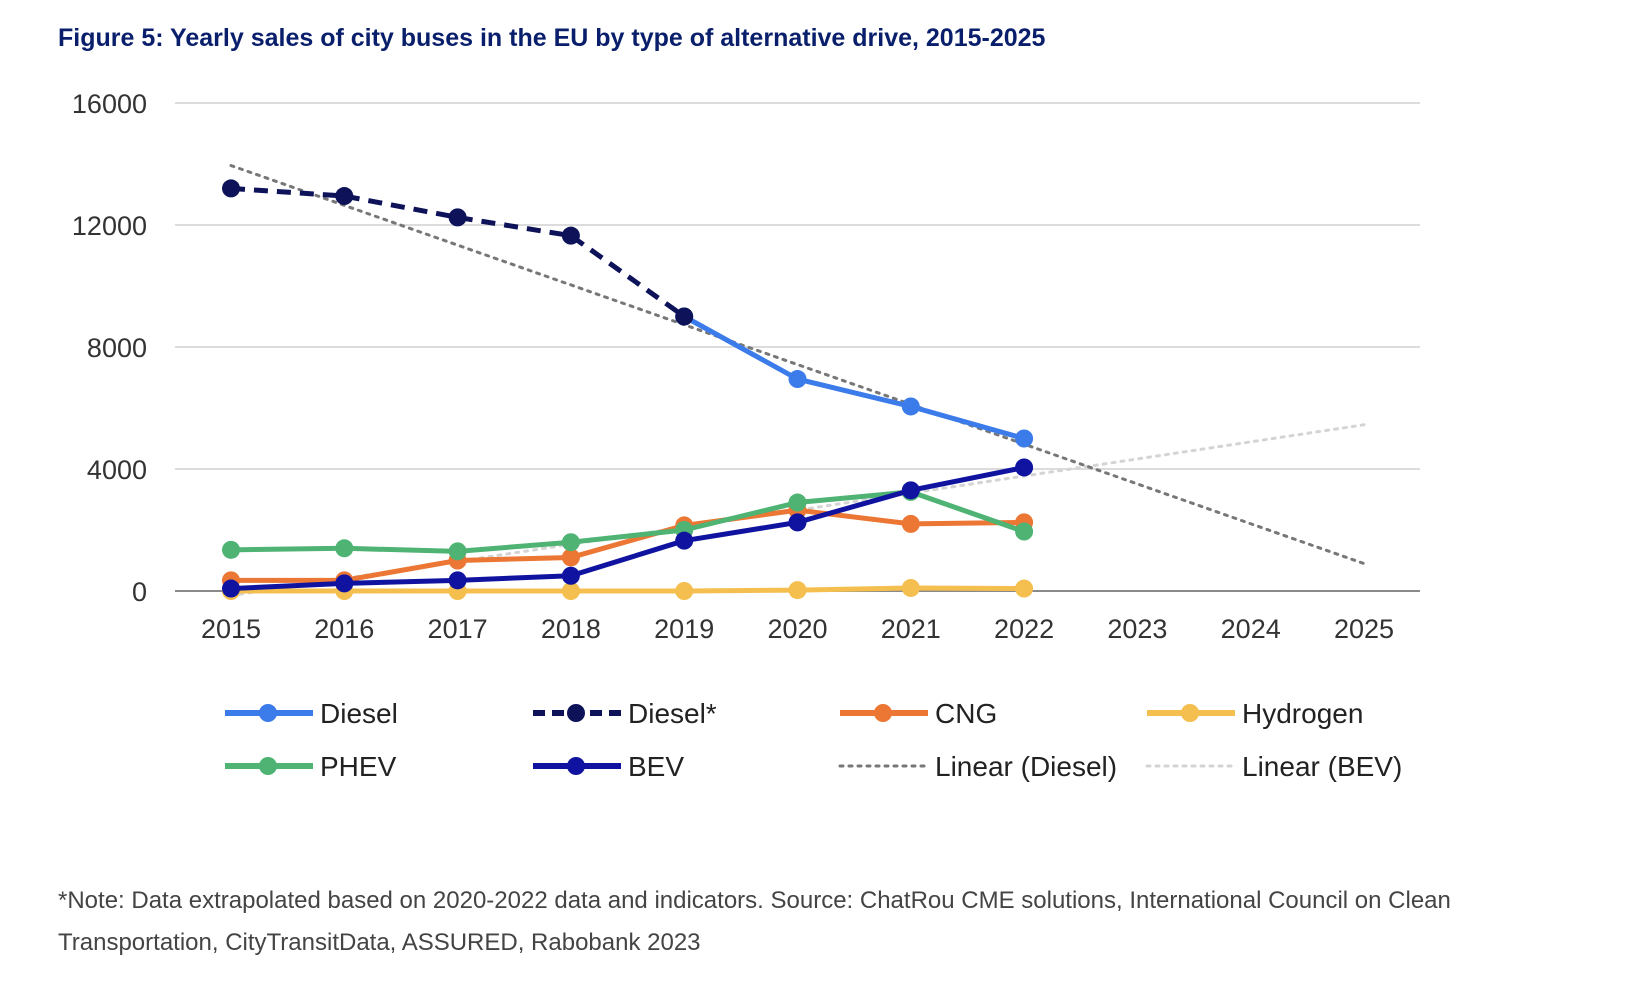 Image resolution: width=1646 pixels, height=988 pixels. I want to click on series-line-cng, so click(628, 545).